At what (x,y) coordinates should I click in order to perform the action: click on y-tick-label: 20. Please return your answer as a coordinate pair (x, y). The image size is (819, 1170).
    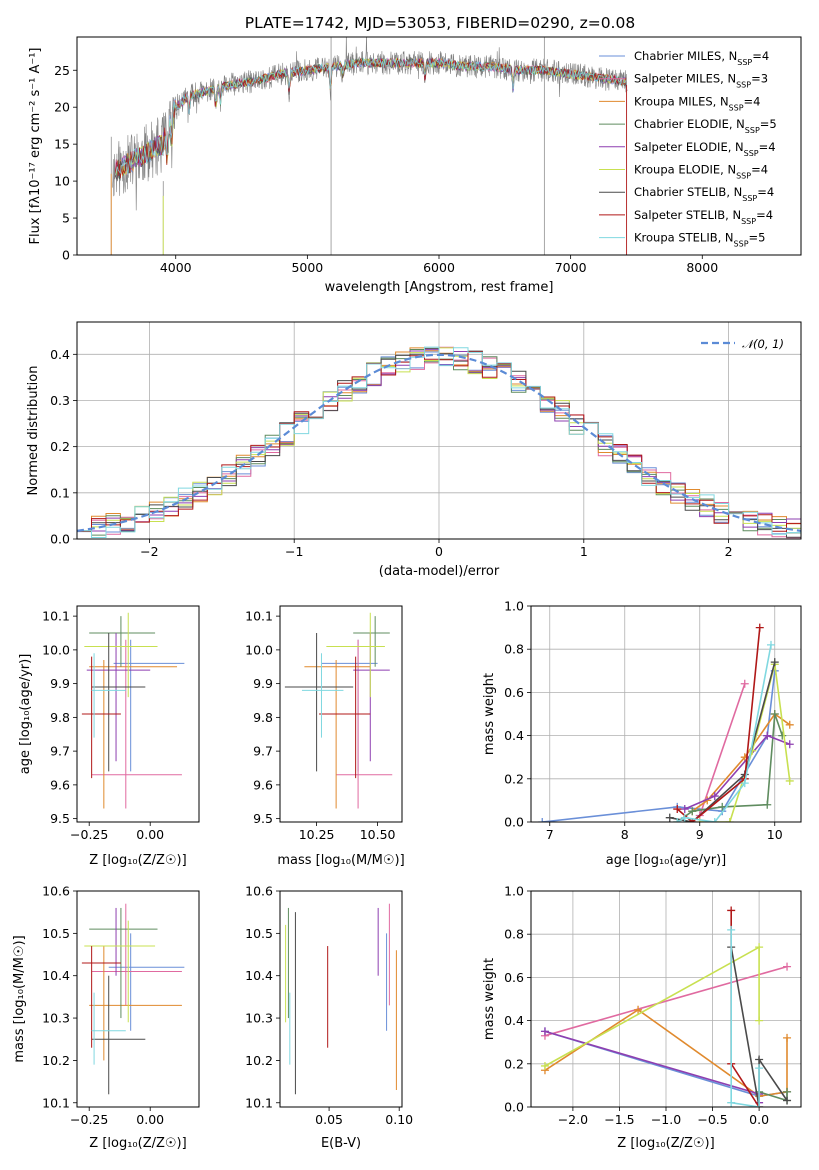
    Looking at the image, I should click on (62, 107).